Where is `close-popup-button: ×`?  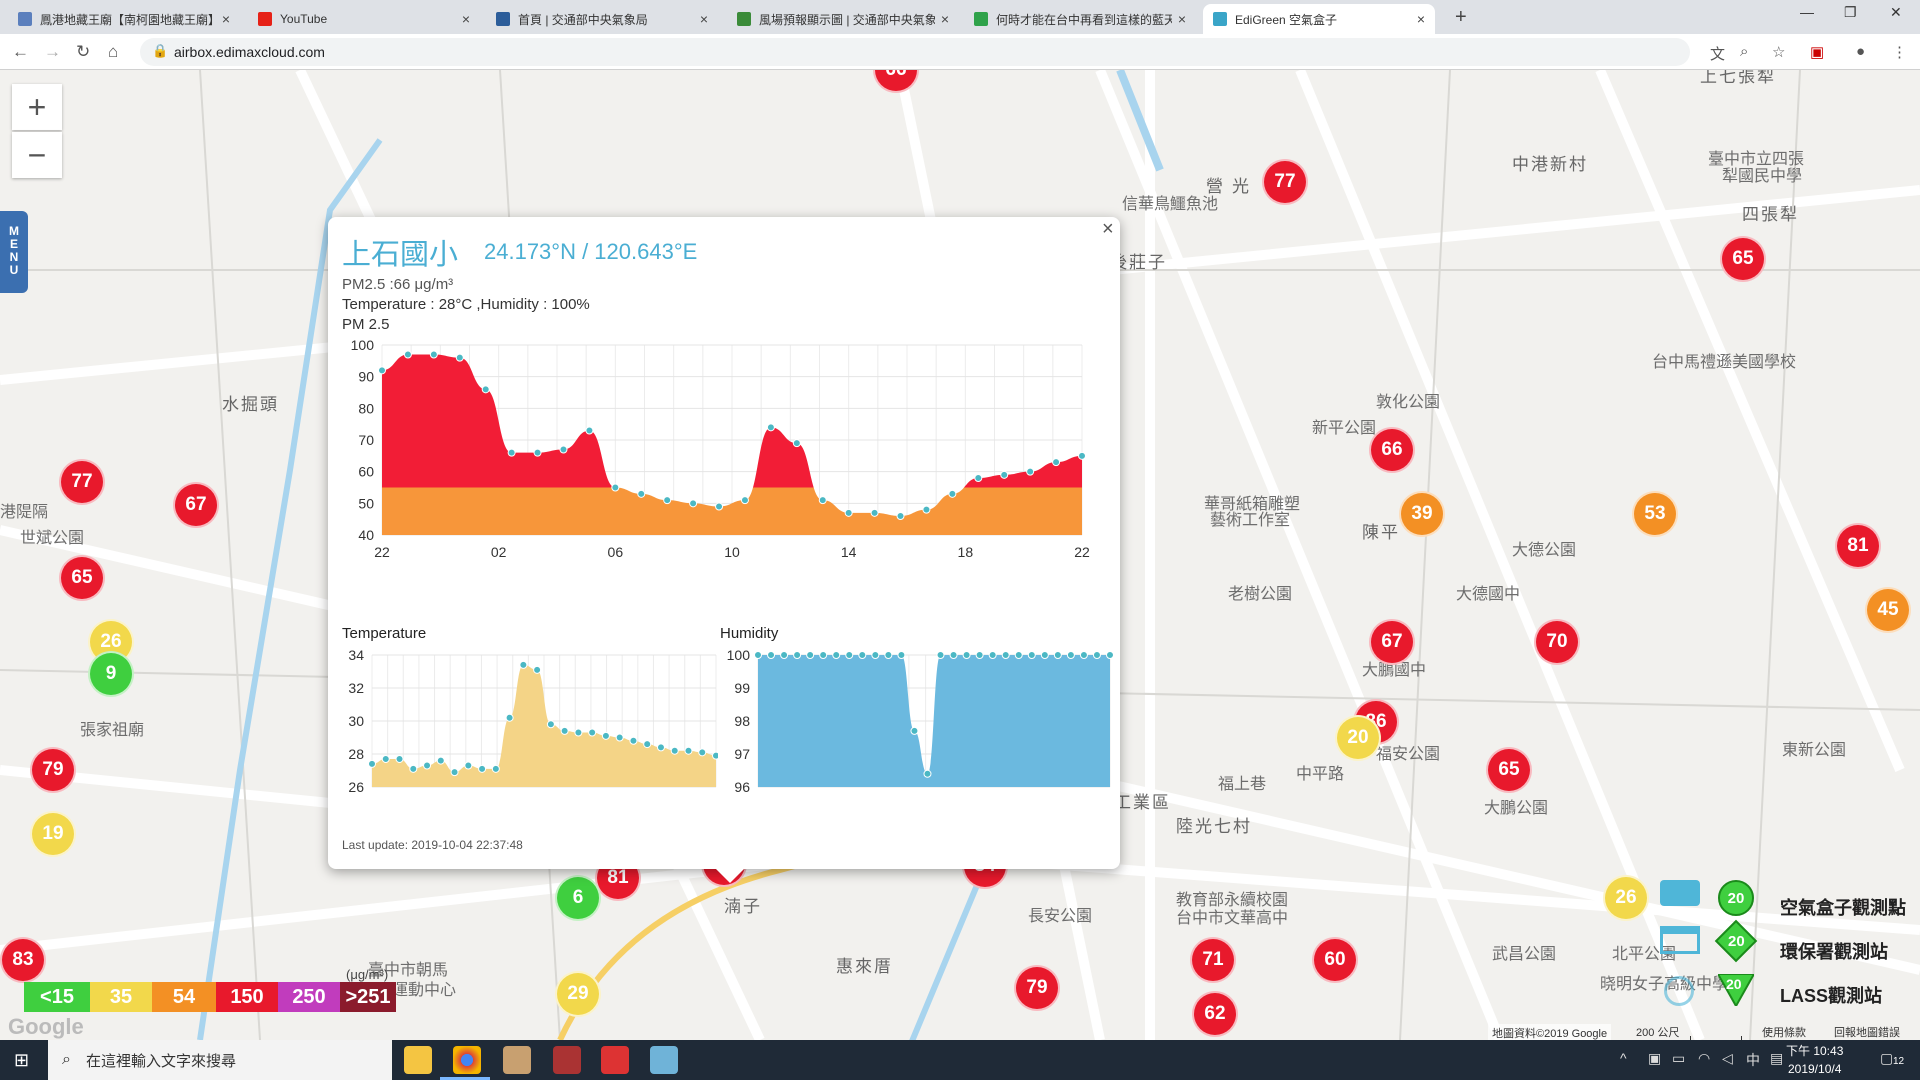 close-popup-button: × is located at coordinates (1108, 229).